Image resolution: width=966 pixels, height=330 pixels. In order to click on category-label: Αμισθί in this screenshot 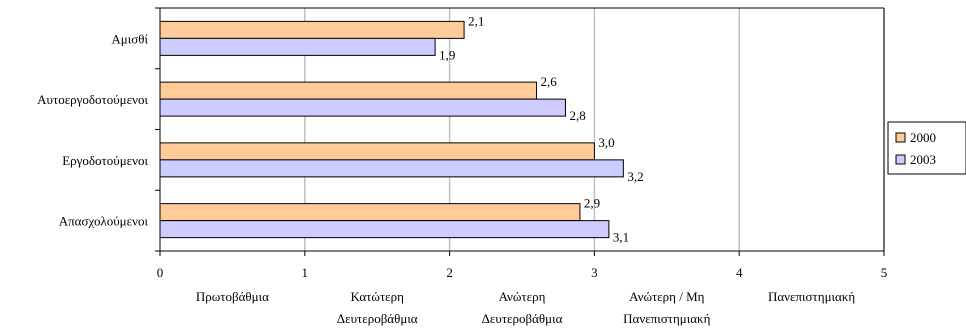, I will do `click(129, 38)`.